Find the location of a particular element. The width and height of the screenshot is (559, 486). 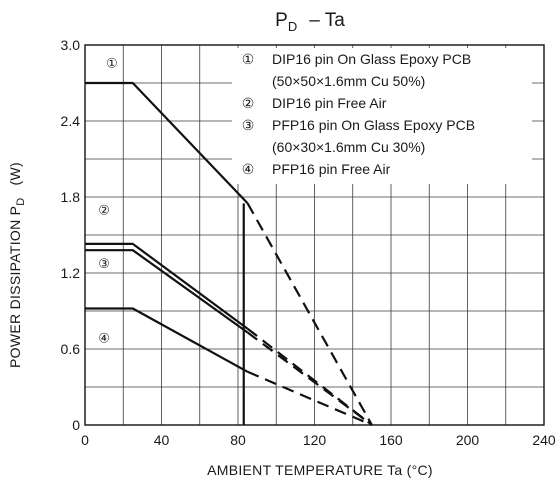

chart-title-main: P is located at coordinates (281, 20).